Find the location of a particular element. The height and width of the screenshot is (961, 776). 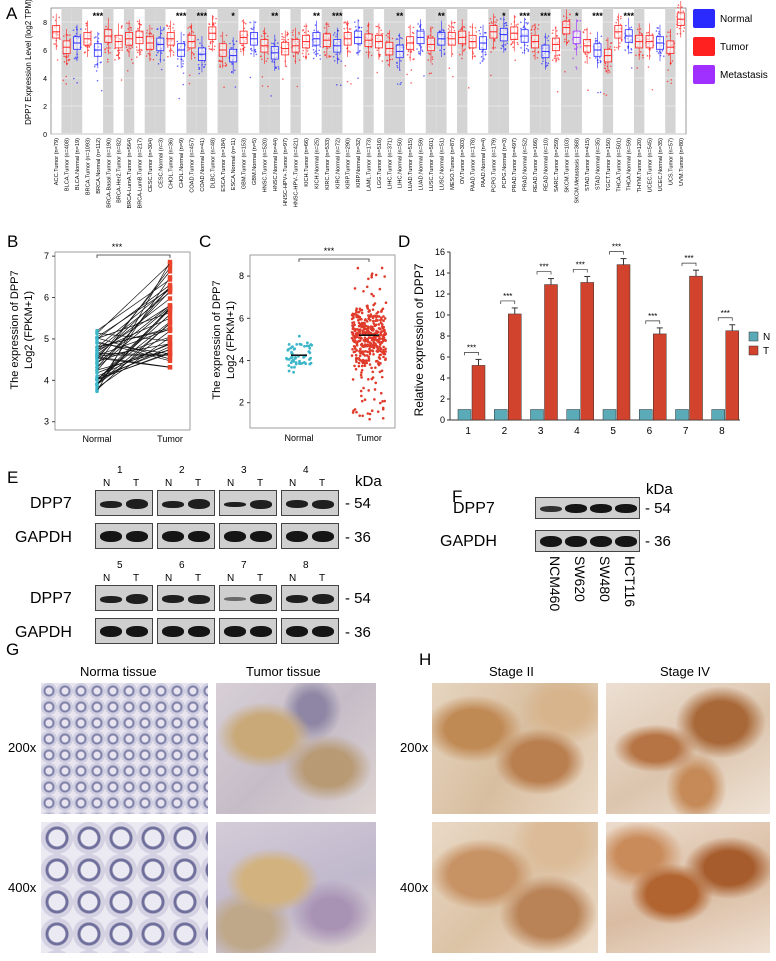

x-tick-label: KIRP.Tumor (n=290) is located at coordinates (349, 163).